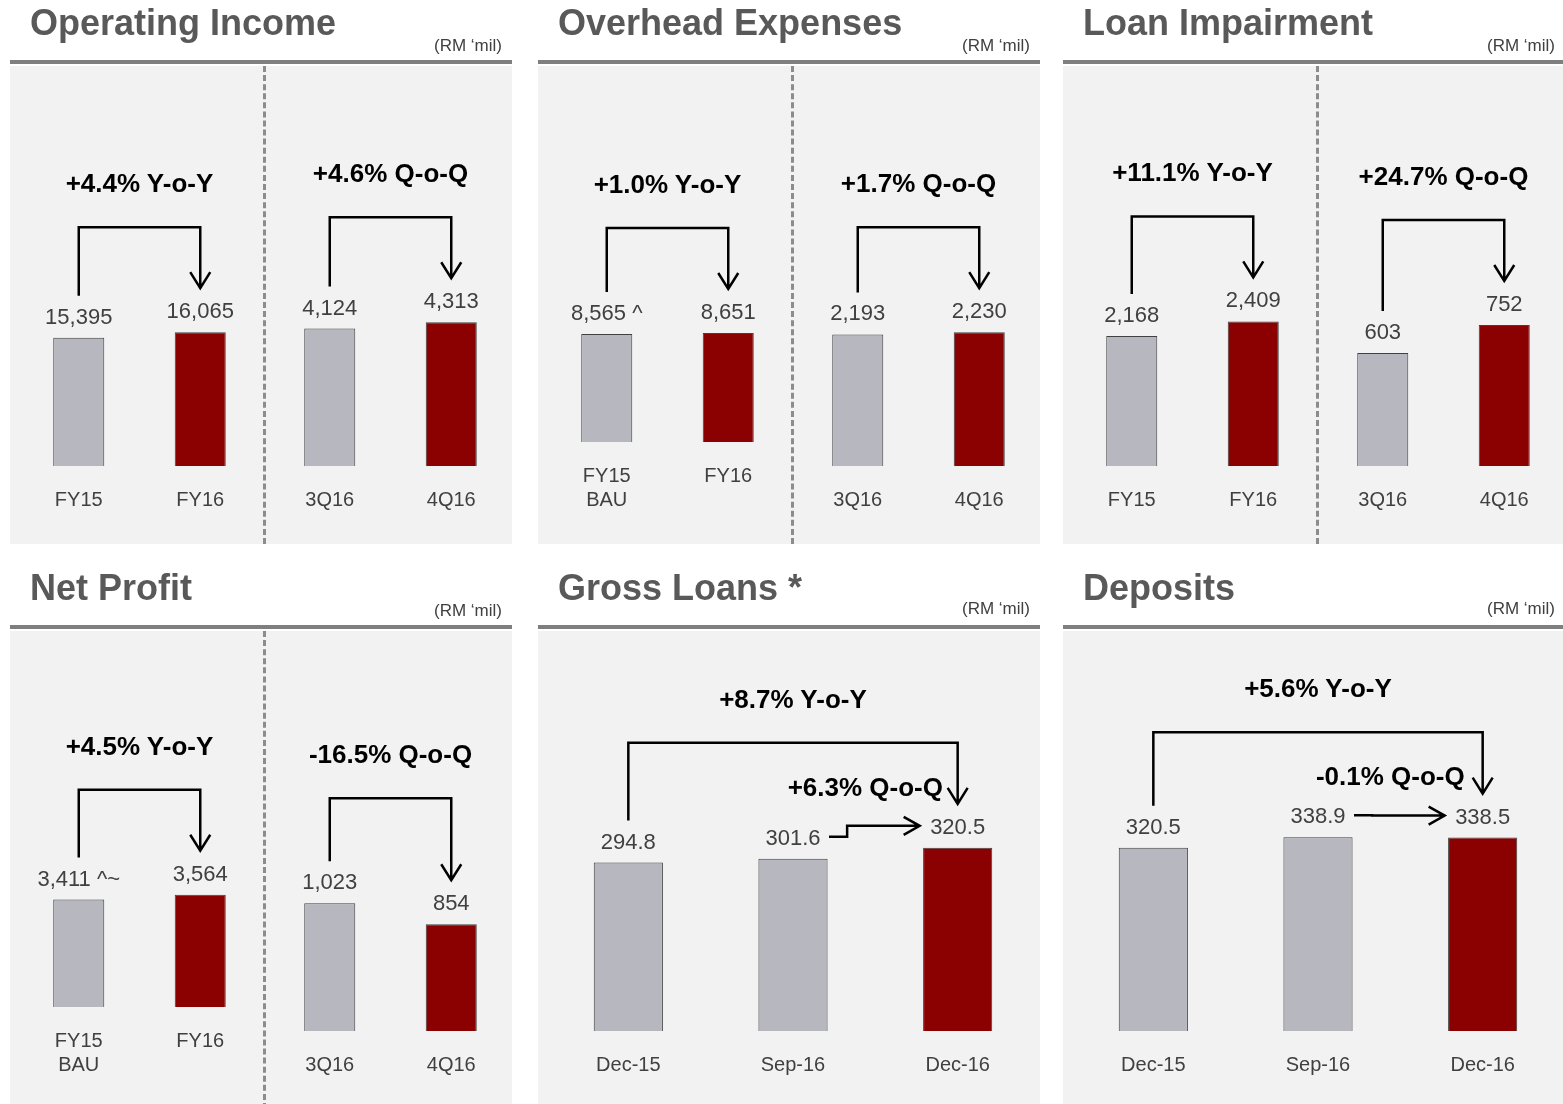  What do you see at coordinates (390, 173) in the screenshot?
I see `text: +4.6% Q-o-Q` at bounding box center [390, 173].